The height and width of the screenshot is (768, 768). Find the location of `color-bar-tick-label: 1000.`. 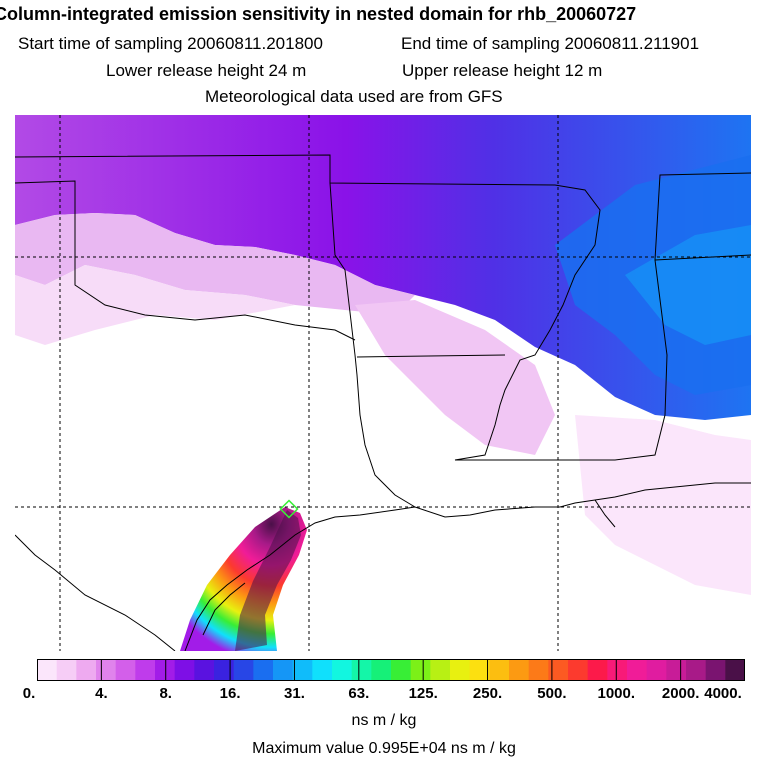

color-bar-tick-label: 1000. is located at coordinates (616, 693).